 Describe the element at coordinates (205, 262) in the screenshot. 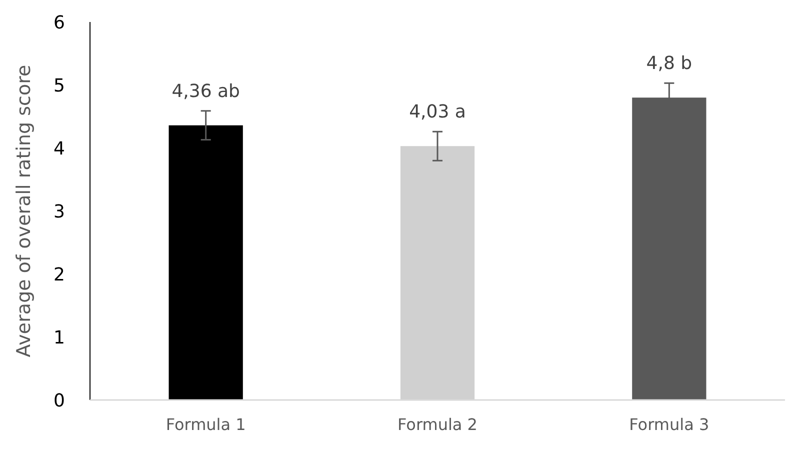

I see `bar` at that location.